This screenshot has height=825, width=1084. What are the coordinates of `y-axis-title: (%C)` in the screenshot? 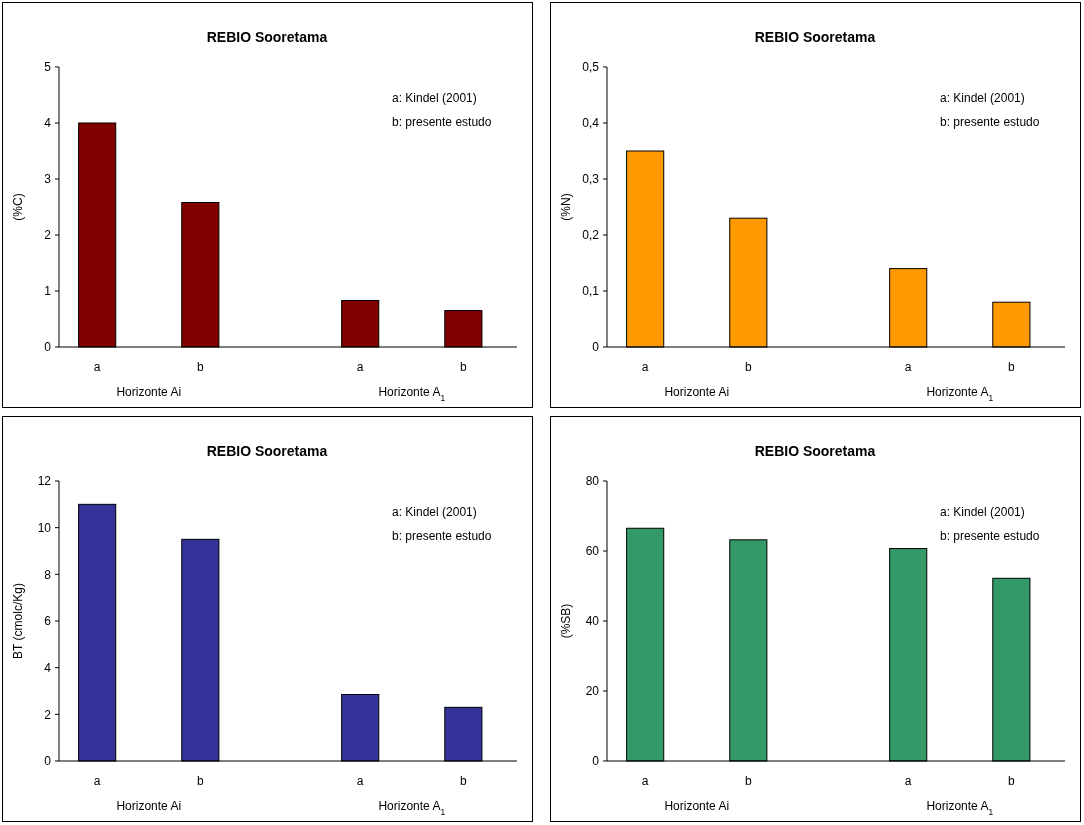 It's located at (18, 207).